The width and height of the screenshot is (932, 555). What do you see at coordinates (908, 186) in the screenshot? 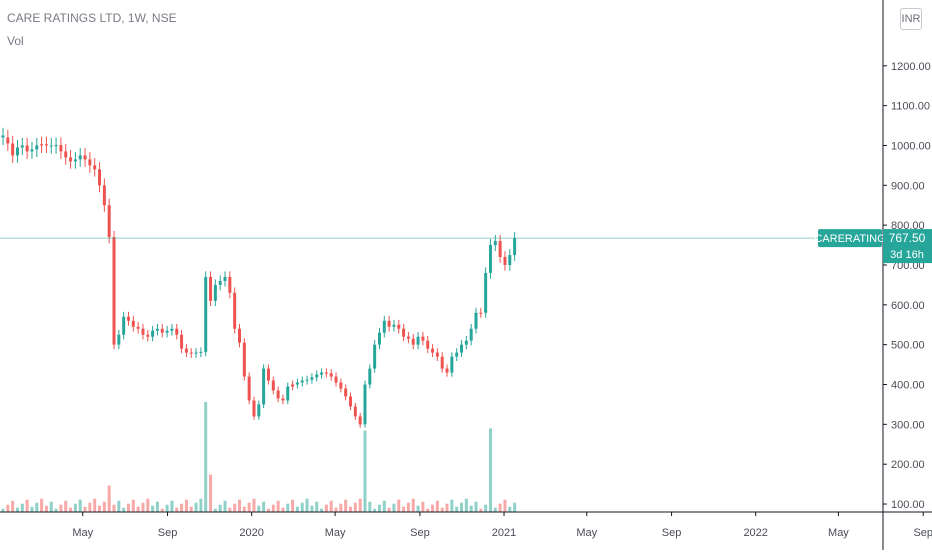
I see `y-tick-label: 900.00` at bounding box center [908, 186].